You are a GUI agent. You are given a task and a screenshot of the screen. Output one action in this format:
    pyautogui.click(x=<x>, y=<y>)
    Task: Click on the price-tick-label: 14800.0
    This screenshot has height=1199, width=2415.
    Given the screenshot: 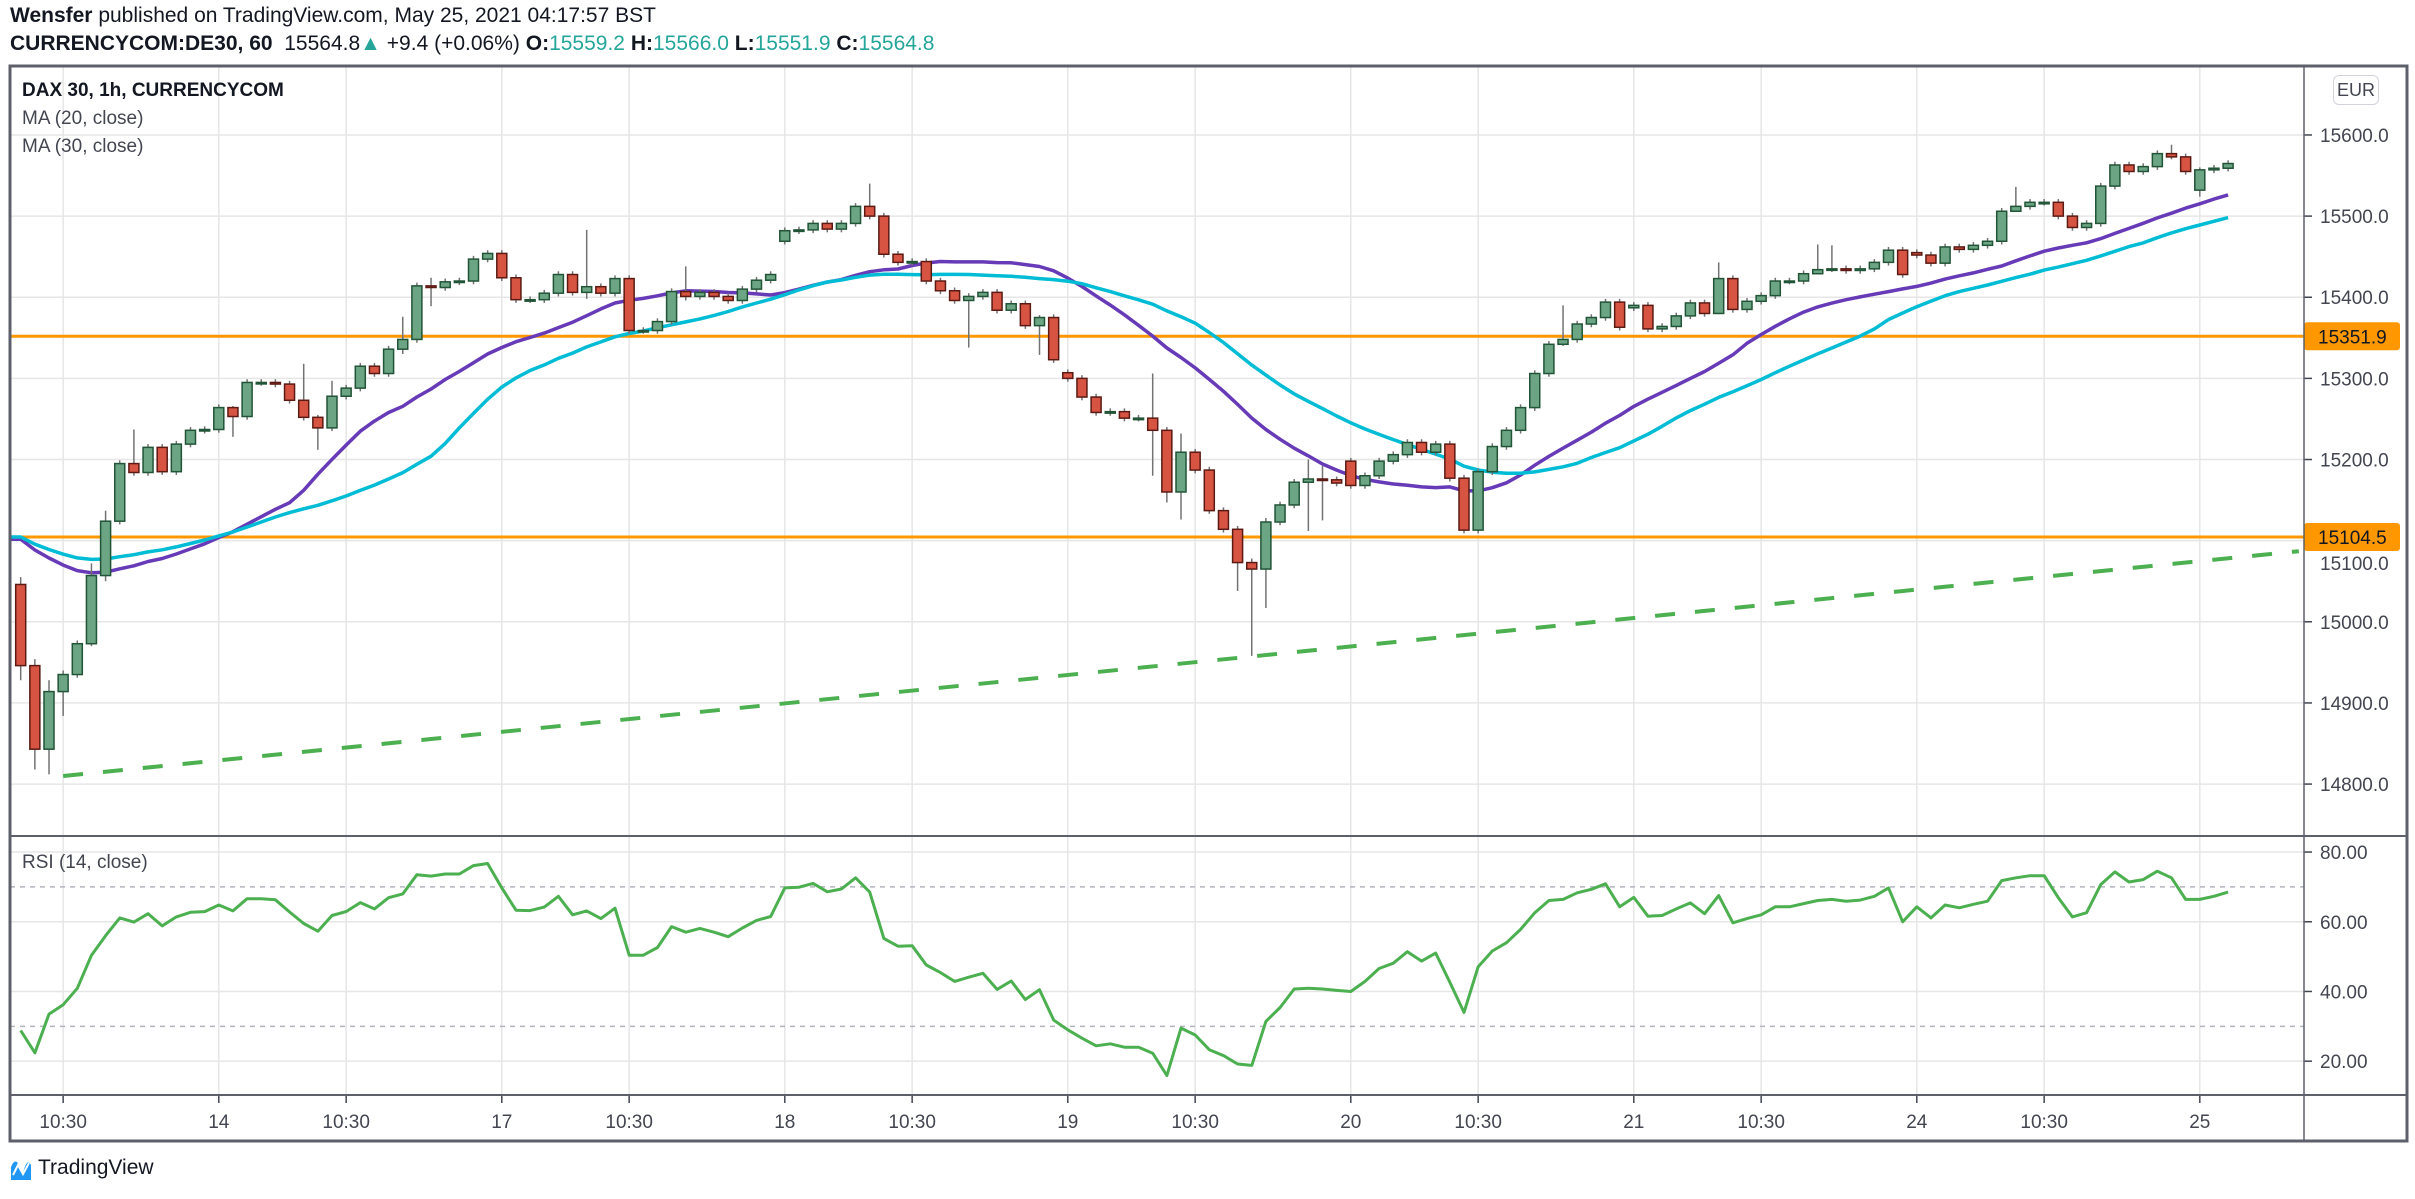 What is the action you would take?
    pyautogui.click(x=2354, y=785)
    